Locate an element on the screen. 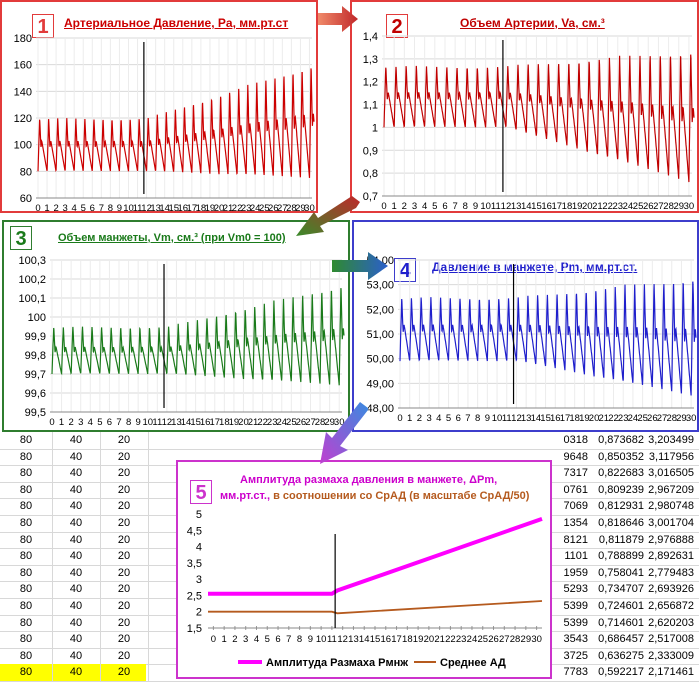 The height and width of the screenshot is (682, 699). table-cell: 5399 is located at coordinates (575, 606).